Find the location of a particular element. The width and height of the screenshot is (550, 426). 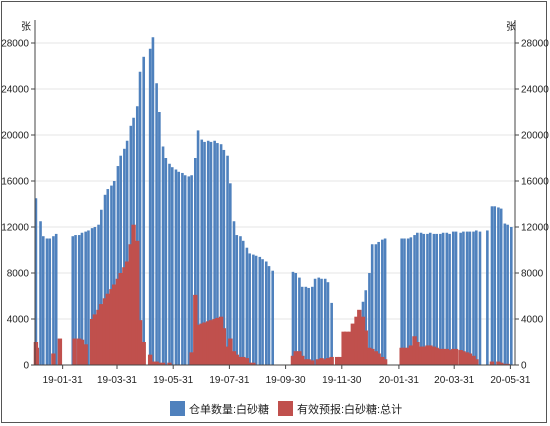

y-tick-label-left: 12000 is located at coordinates (15, 228).